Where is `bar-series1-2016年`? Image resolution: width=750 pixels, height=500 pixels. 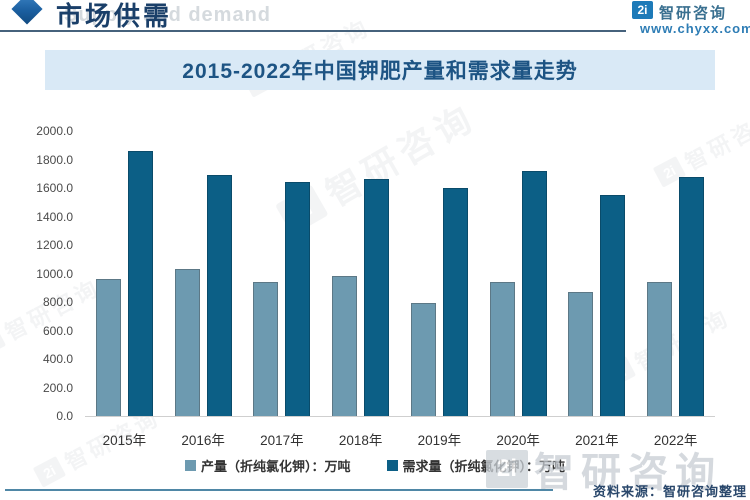
bar-series1-2016年 is located at coordinates (187, 342).